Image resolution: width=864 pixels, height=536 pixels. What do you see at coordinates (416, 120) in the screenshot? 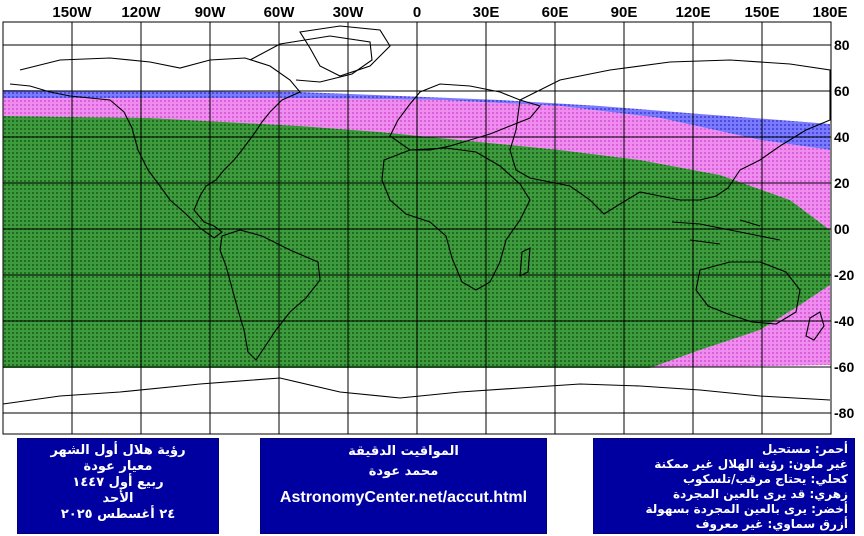
I see `blue-visibility-zone` at bounding box center [416, 120].